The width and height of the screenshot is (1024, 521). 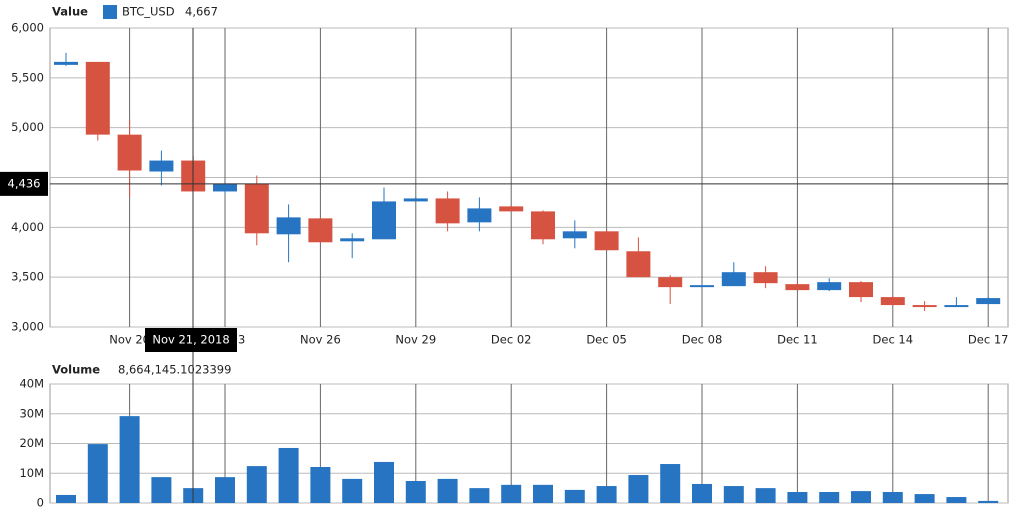 I want to click on legend-label: BTC_USD, so click(x=148, y=12).